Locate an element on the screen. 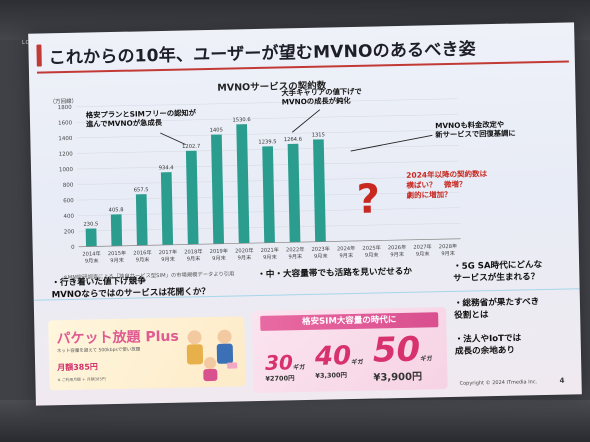 The width and height of the screenshot is (590, 442). page-number: 4 is located at coordinates (562, 380).